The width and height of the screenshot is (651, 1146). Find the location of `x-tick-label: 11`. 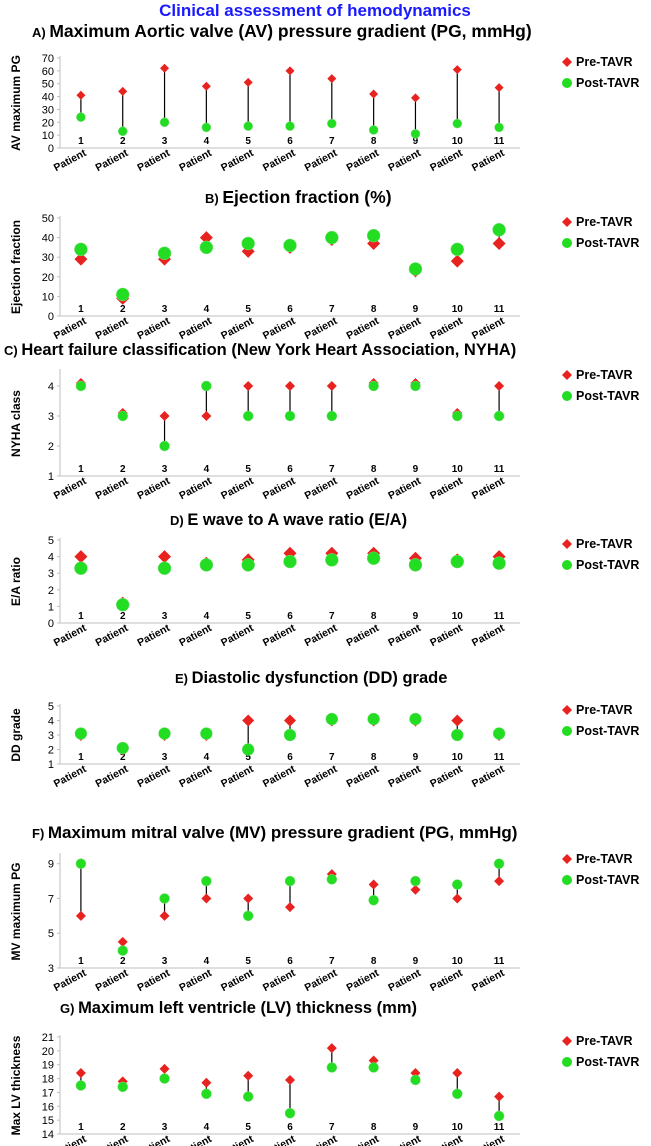

x-tick-label: 11 is located at coordinates (499, 141).